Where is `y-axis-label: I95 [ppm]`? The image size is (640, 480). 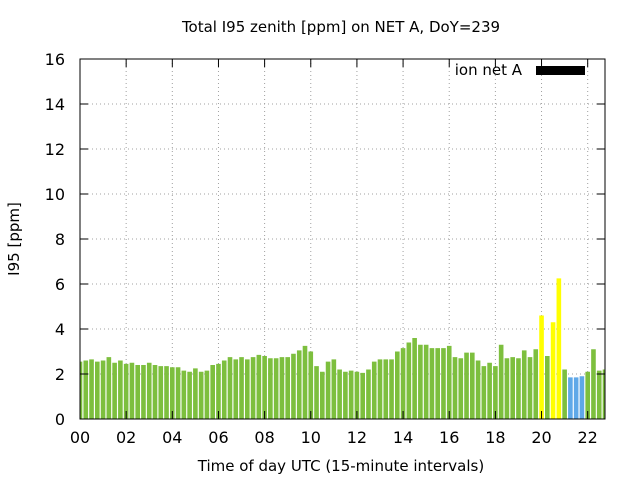
y-axis-label: I95 [ppm] is located at coordinates (14, 239).